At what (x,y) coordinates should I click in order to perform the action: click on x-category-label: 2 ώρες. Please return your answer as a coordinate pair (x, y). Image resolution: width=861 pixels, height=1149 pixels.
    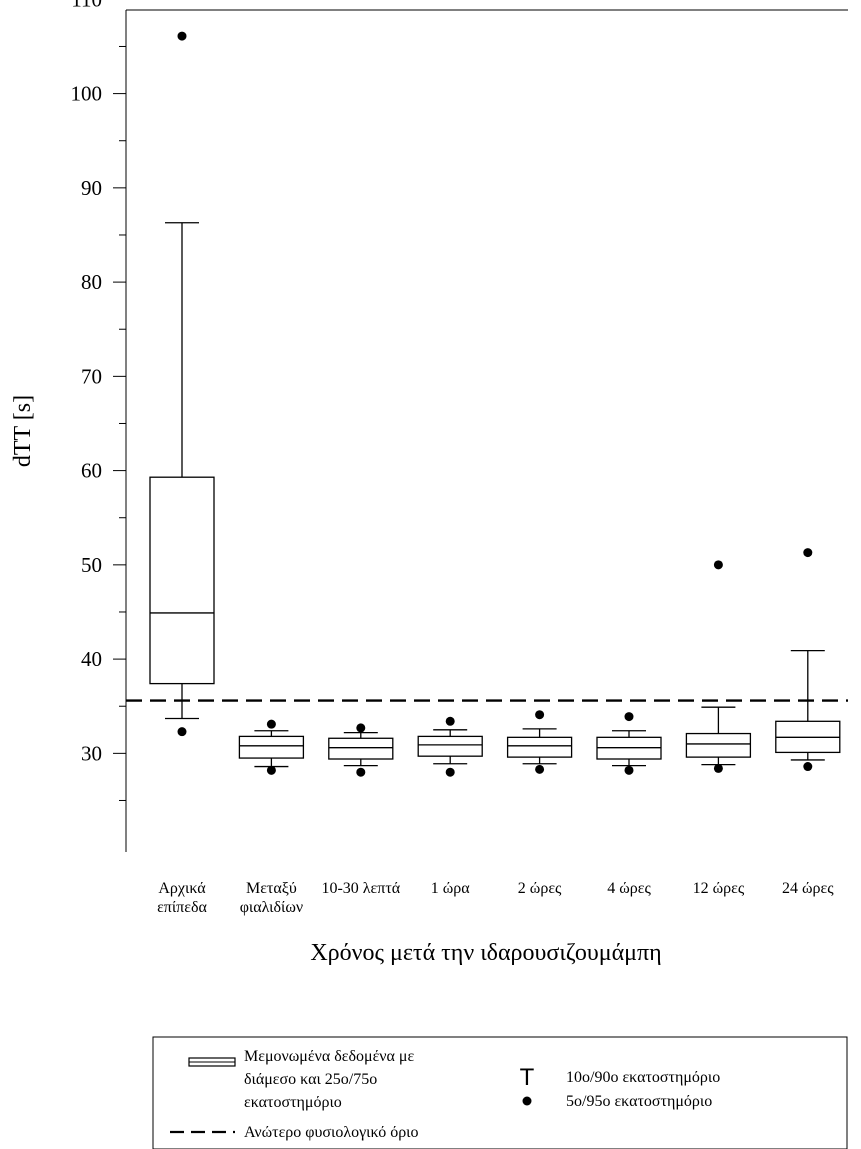
    Looking at the image, I should click on (540, 888).